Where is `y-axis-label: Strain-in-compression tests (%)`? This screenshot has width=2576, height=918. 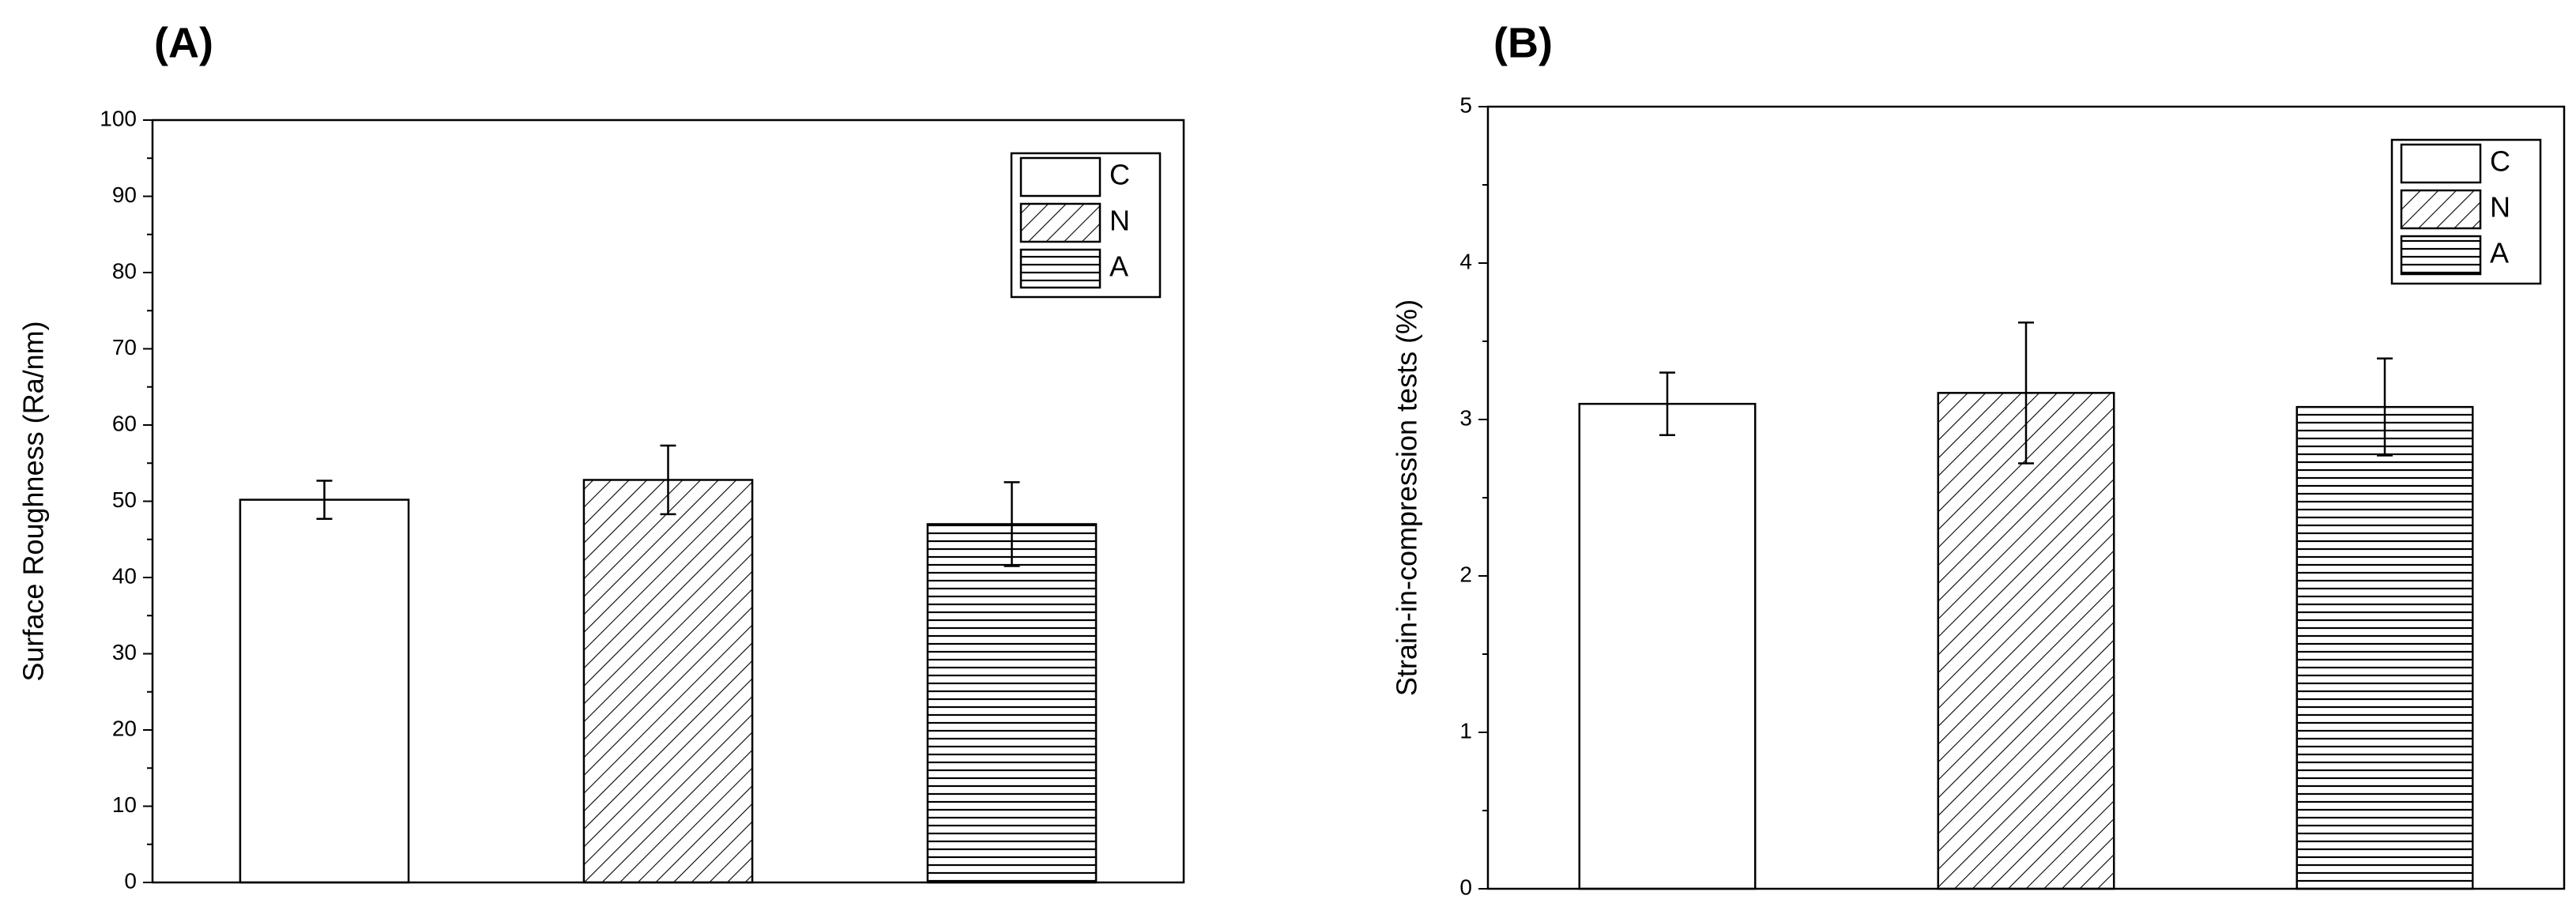
y-axis-label: Strain-in-compression tests (%) is located at coordinates (1407, 497).